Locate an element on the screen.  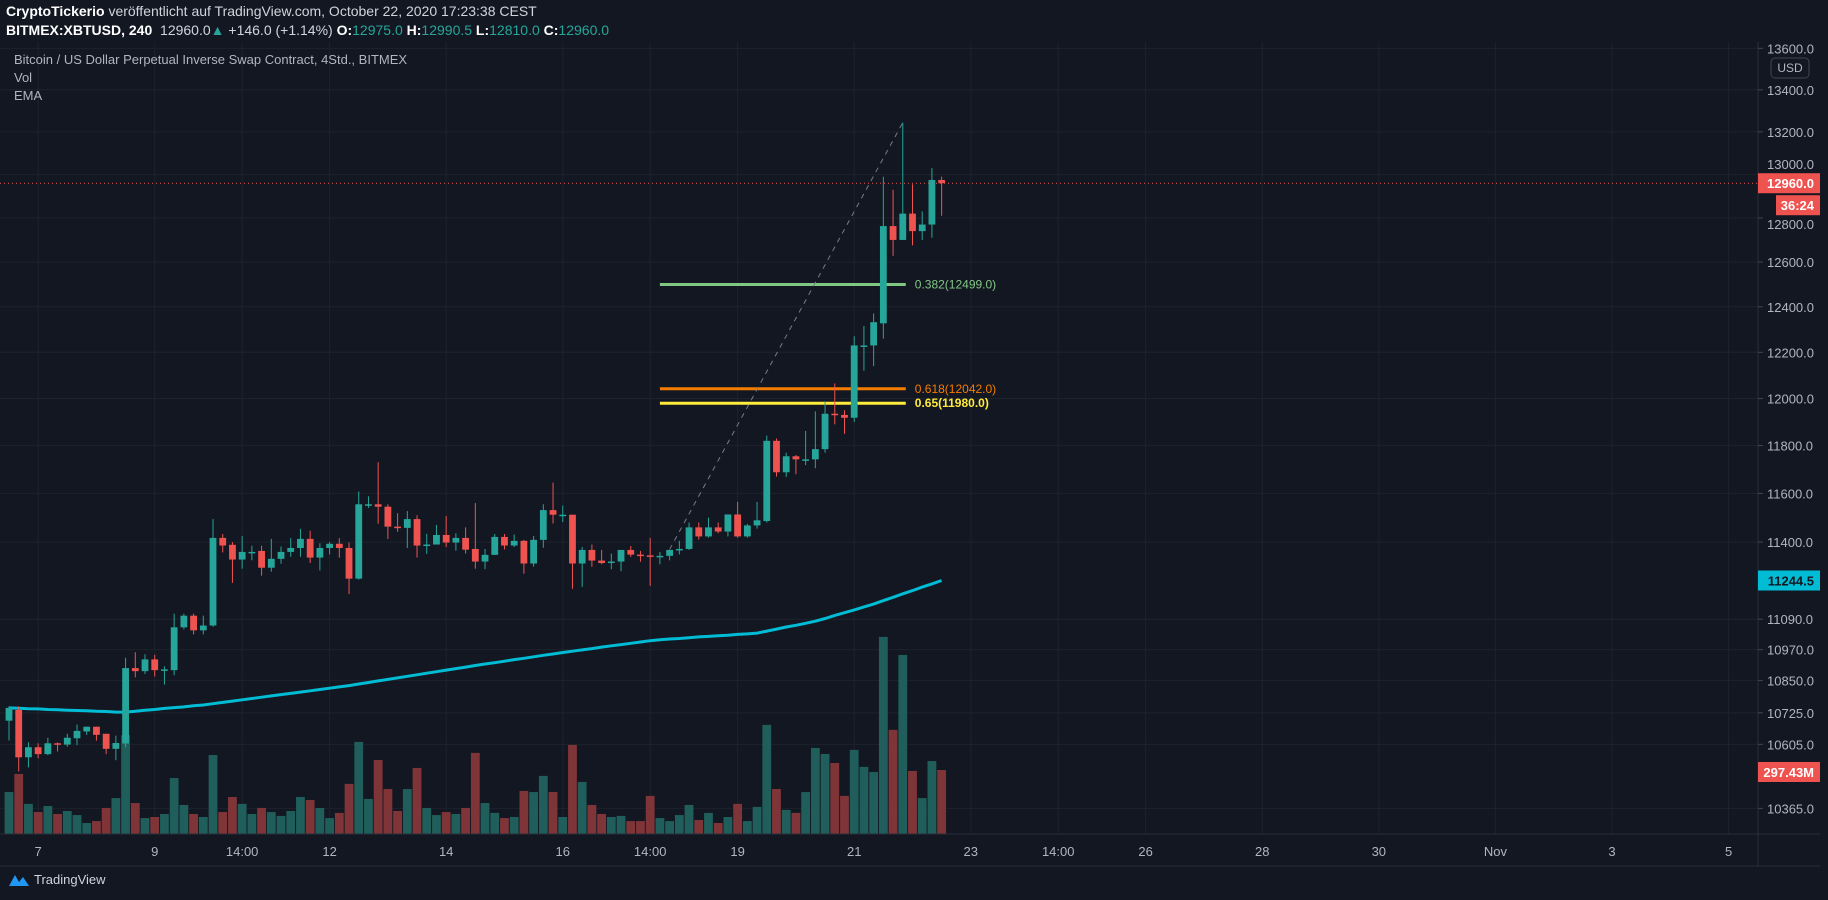
legend-vol: Vol is located at coordinates (23, 77).